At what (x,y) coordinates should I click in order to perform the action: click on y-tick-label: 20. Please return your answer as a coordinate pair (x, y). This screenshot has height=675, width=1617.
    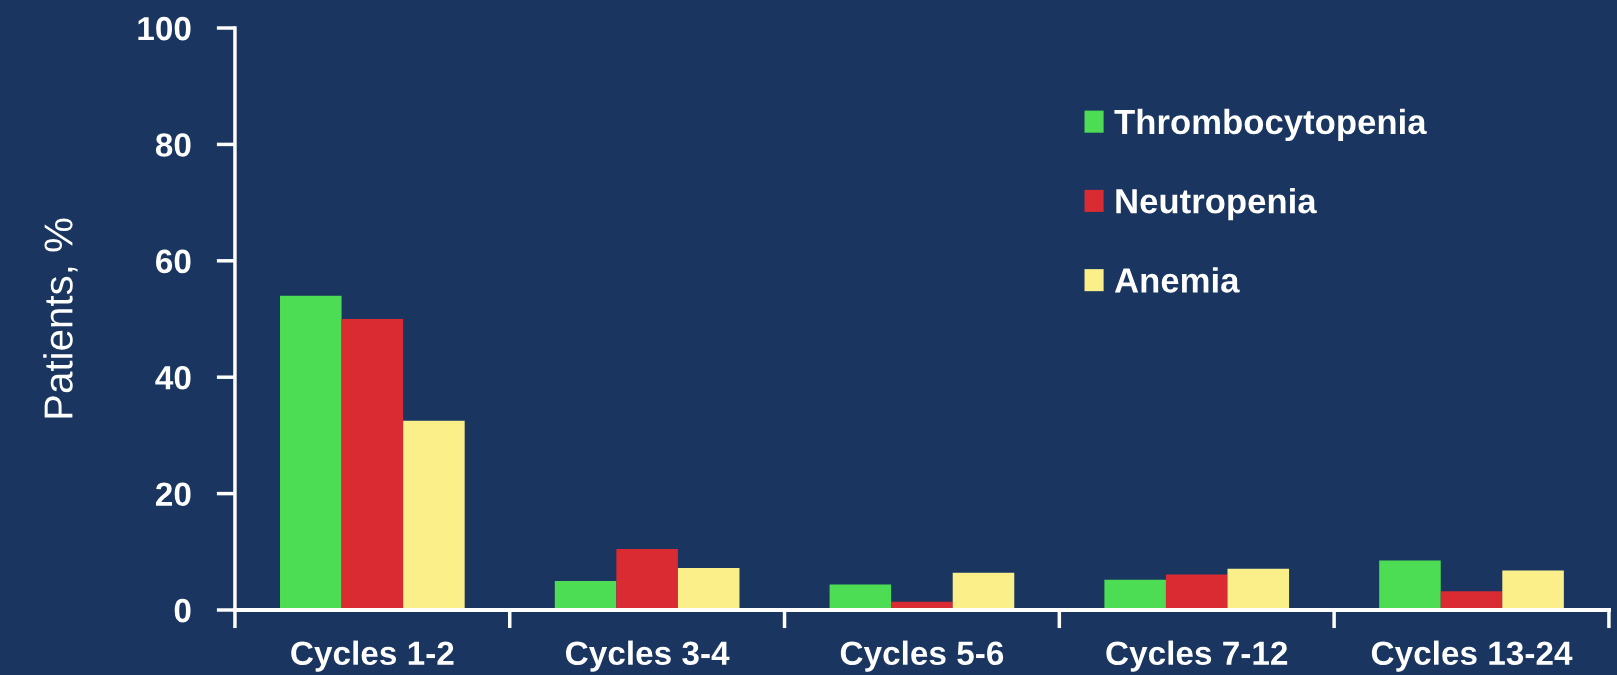
    Looking at the image, I should click on (173, 494).